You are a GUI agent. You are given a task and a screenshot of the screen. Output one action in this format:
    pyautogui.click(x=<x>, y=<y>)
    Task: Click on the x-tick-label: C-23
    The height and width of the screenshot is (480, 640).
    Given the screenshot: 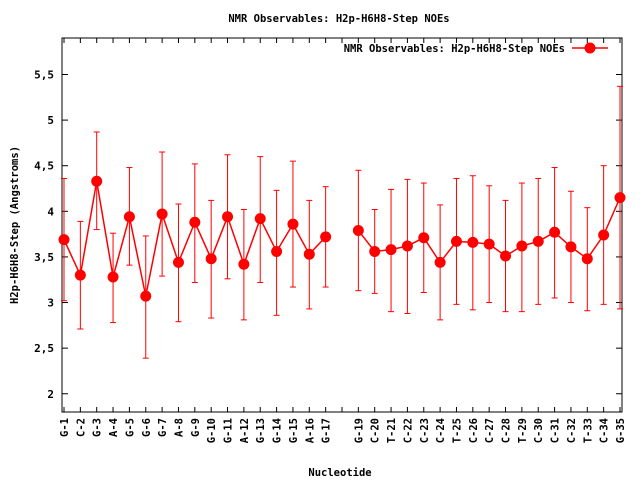 What is the action you would take?
    pyautogui.click(x=425, y=430)
    